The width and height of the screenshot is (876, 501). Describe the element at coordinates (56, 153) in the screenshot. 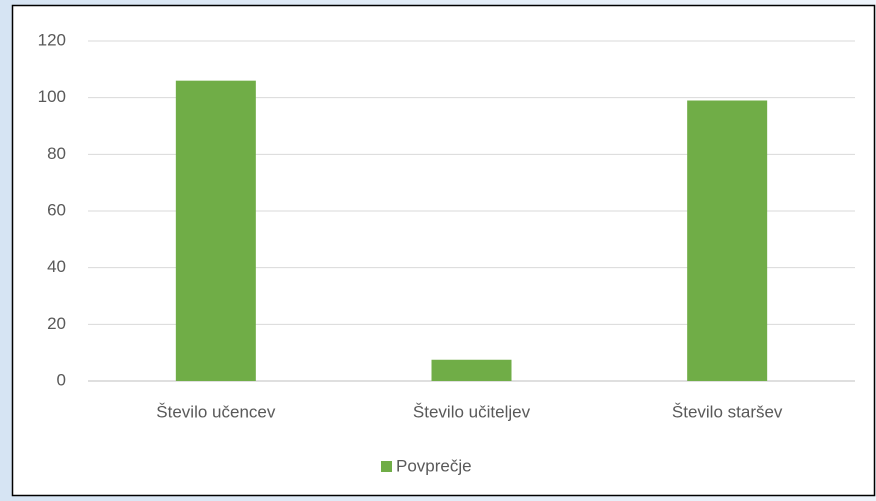

I see `y-tick-label: 80` at that location.